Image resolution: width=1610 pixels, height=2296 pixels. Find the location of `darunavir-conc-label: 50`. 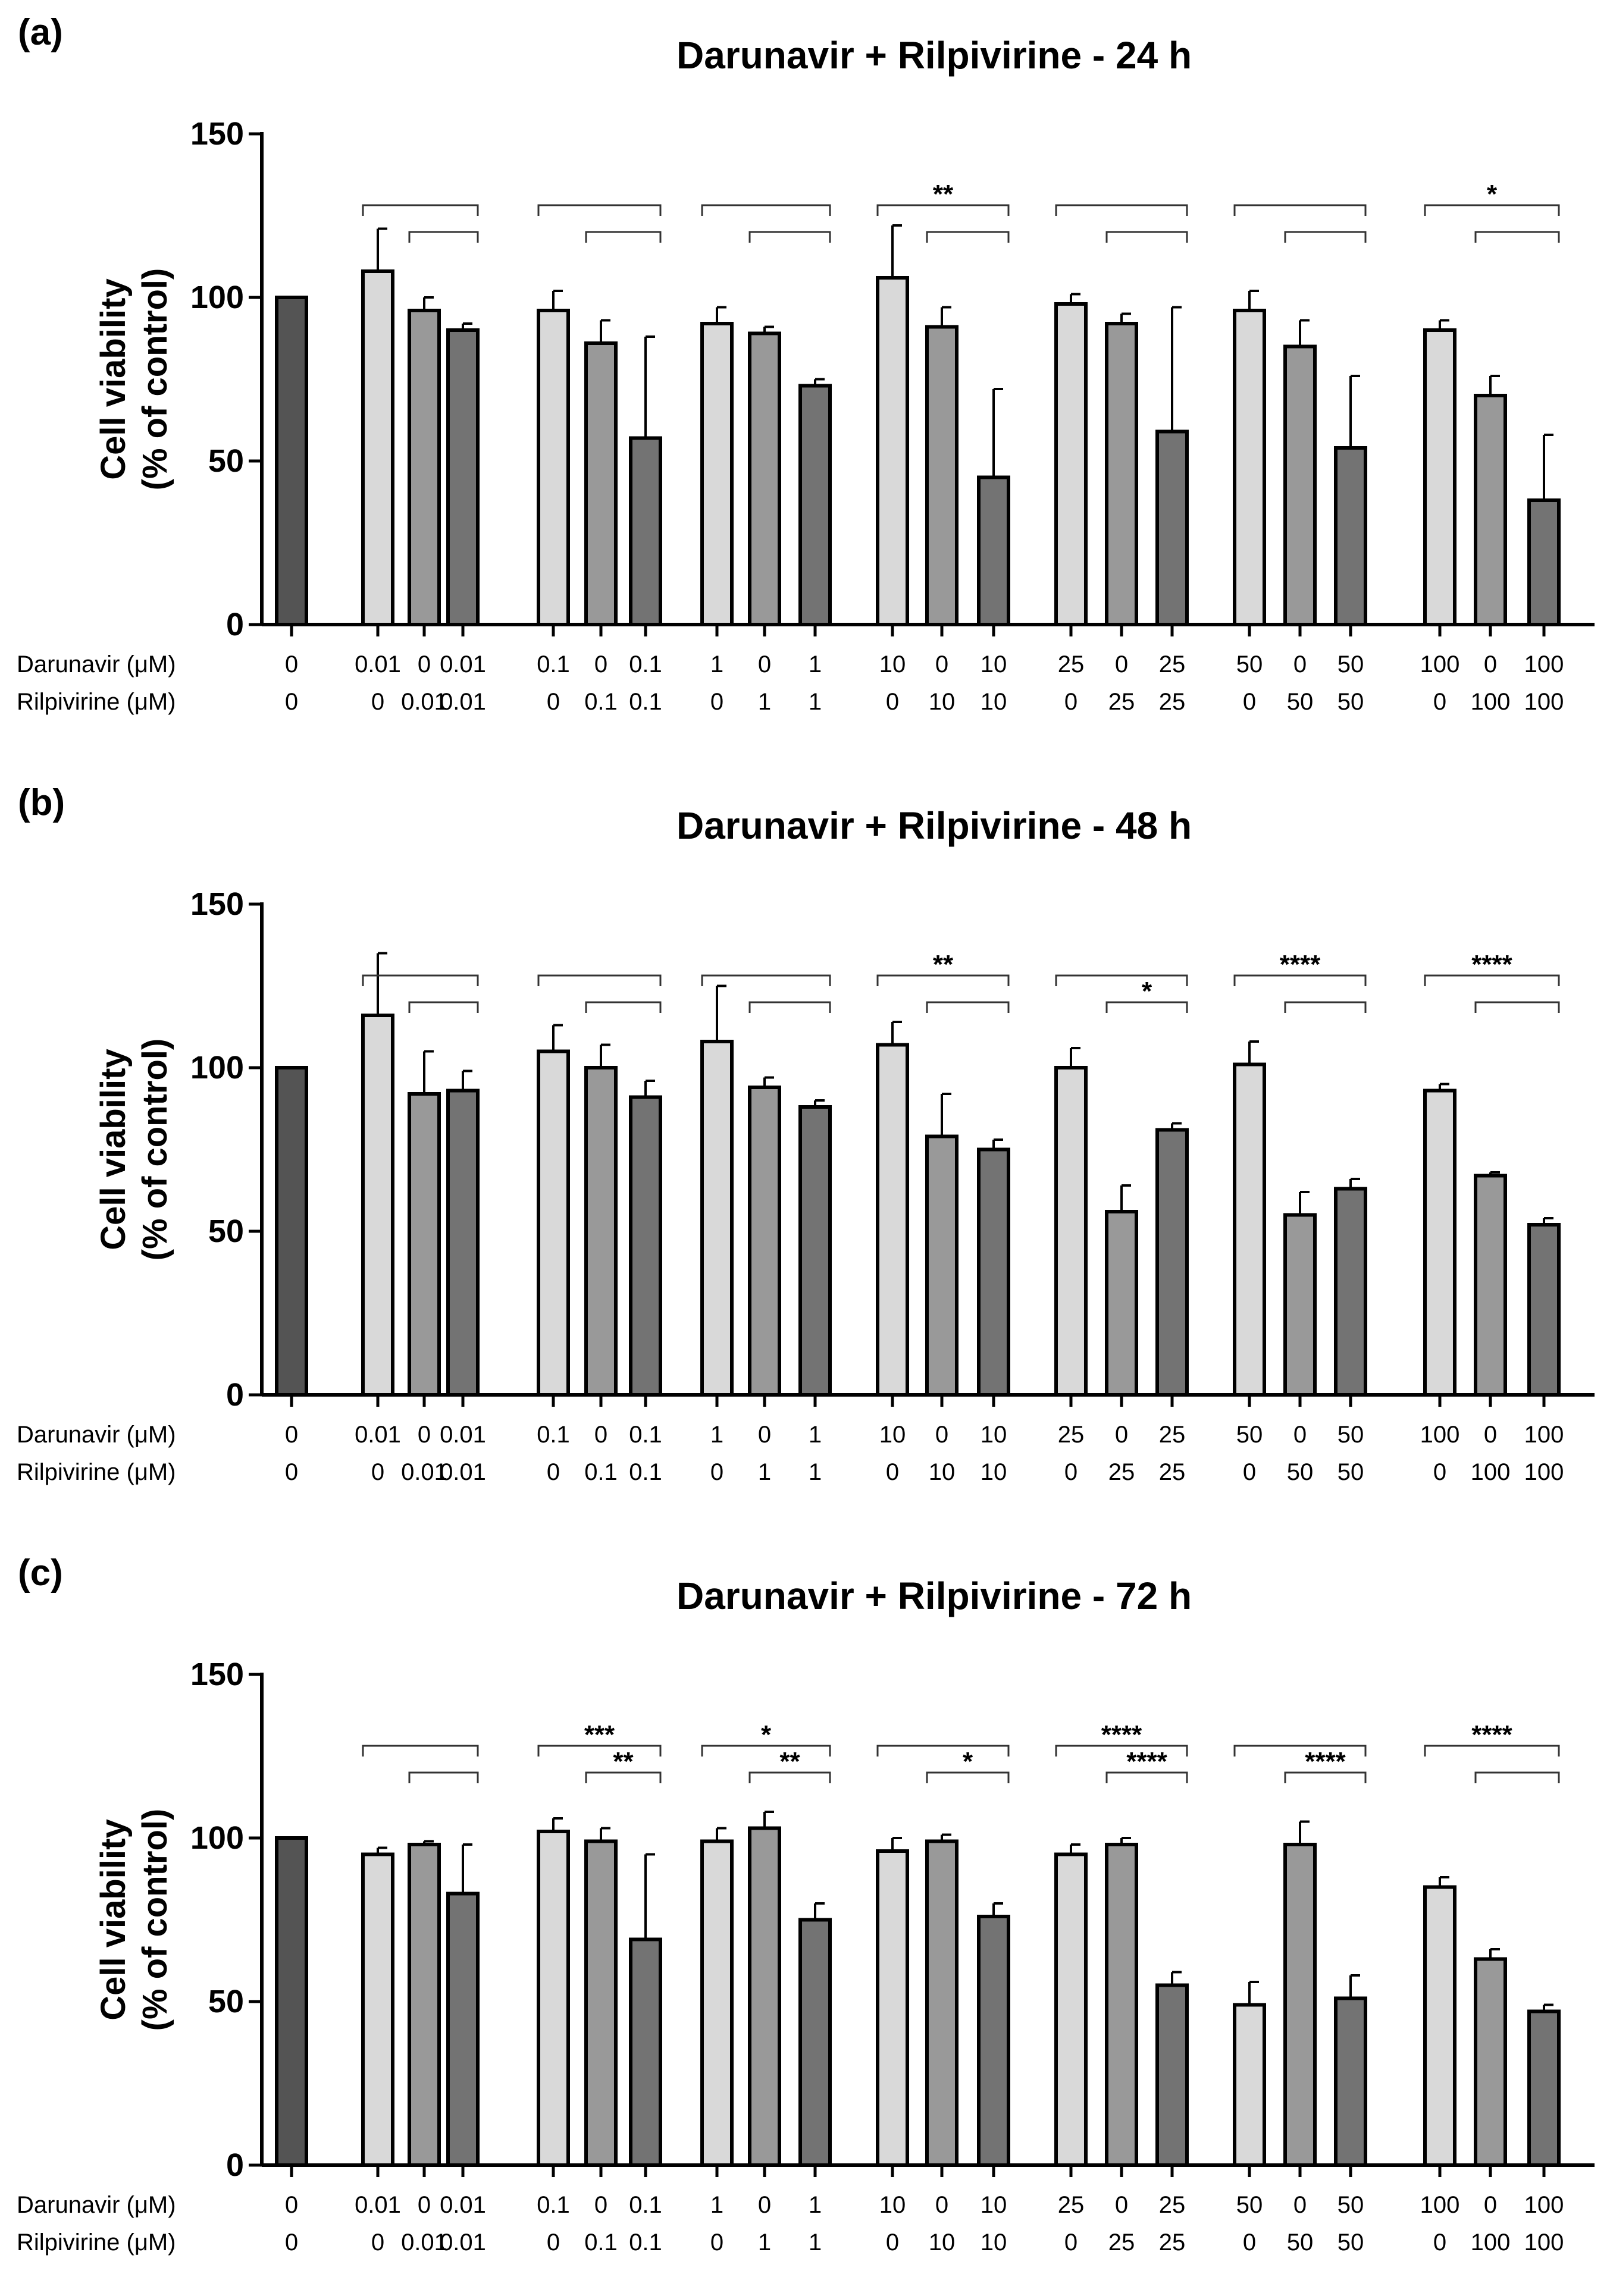

darunavir-conc-label: 50 is located at coordinates (1351, 664).